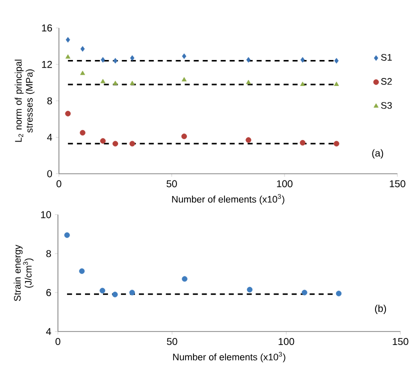 This screenshot has width=412, height=377. I want to click on y-tick-label: 0, so click(49, 174).